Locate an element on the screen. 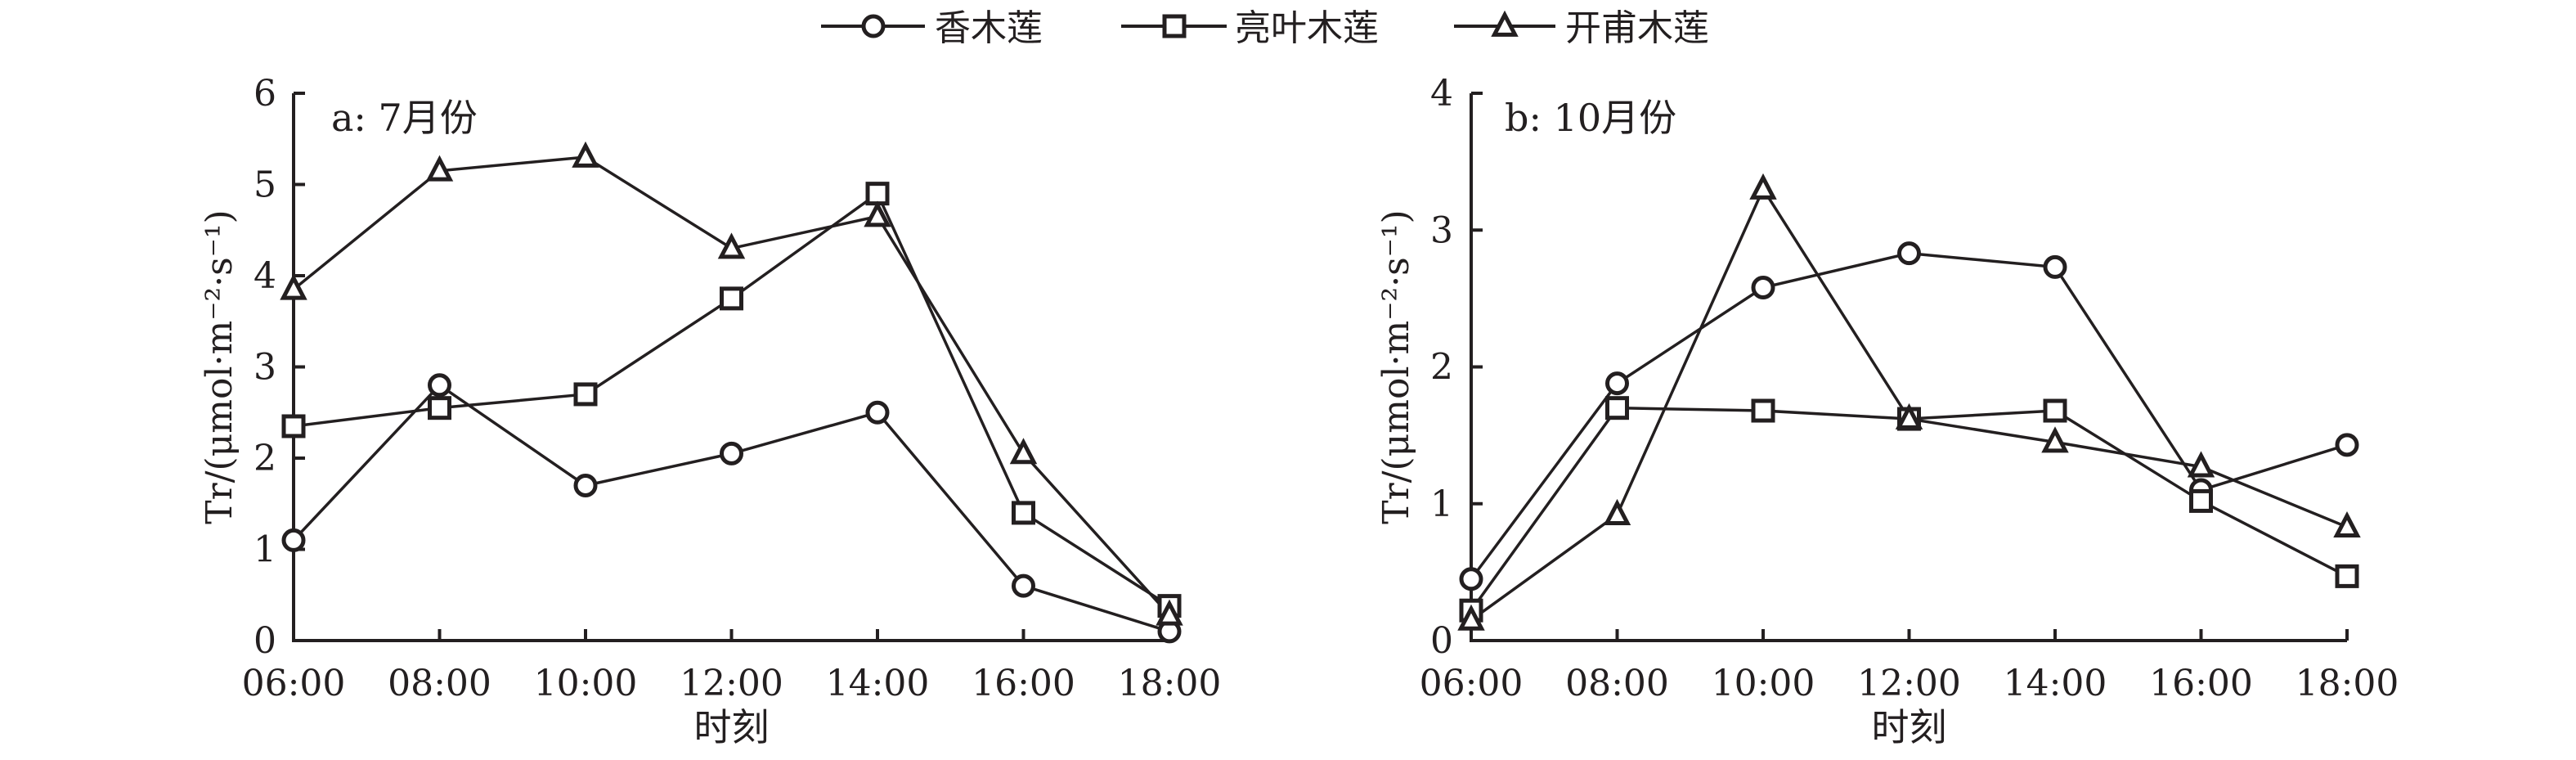 The height and width of the screenshot is (760, 2576). panel-label: a: 7月份 is located at coordinates (405, 118).